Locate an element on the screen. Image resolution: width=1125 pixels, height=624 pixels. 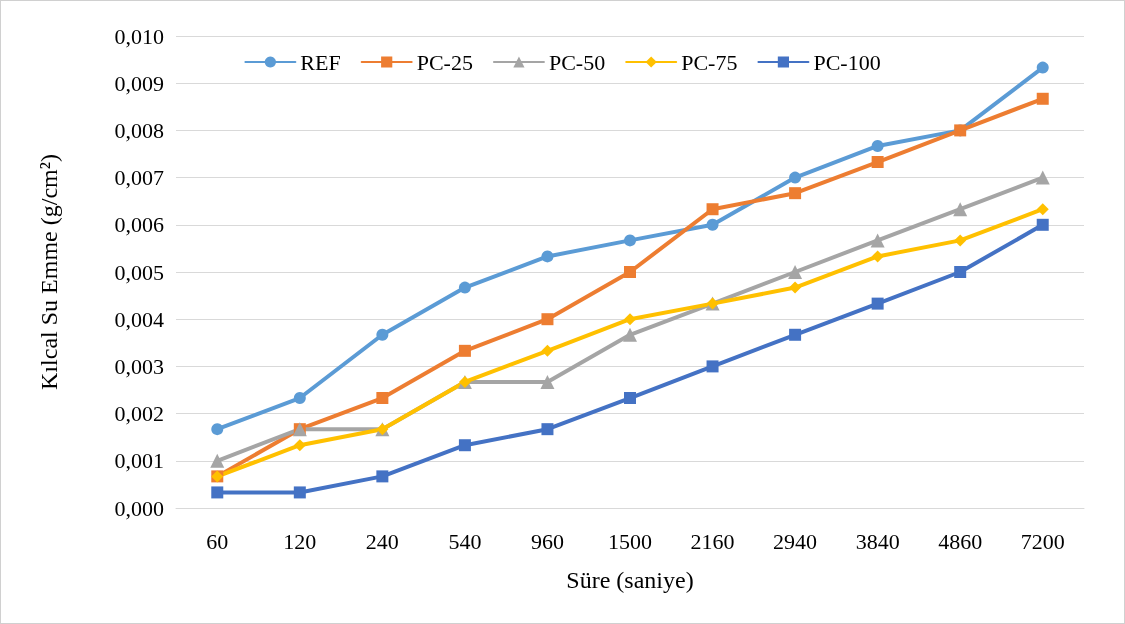
legend-label: PC-75 is located at coordinates (709, 62).